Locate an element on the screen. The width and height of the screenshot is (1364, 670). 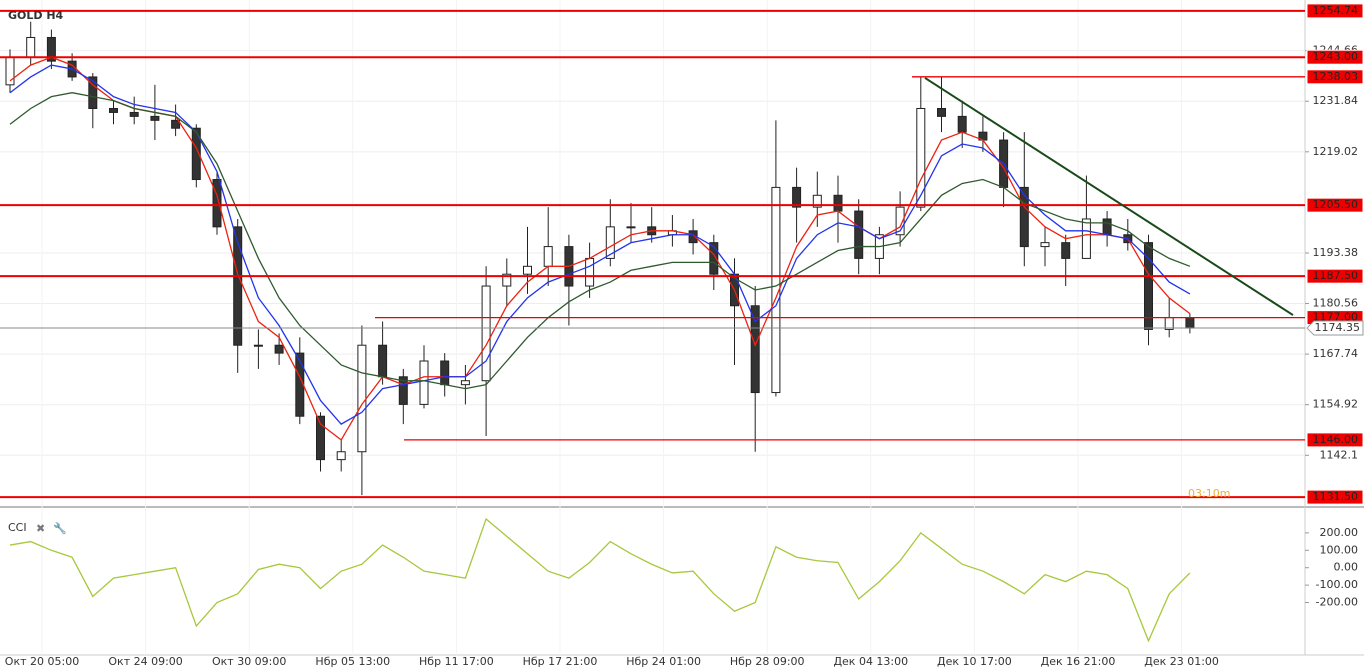
y-tick-label: -200.00 is located at coordinates (1337, 602).